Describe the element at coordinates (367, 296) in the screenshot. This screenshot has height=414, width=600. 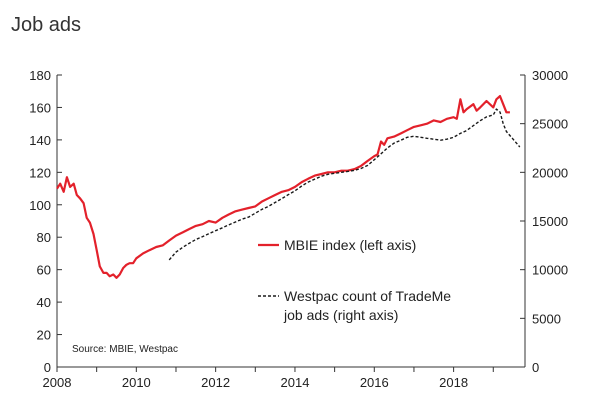
I see `legend-westpac-label-line1: Westpac count of TradeMe` at that location.